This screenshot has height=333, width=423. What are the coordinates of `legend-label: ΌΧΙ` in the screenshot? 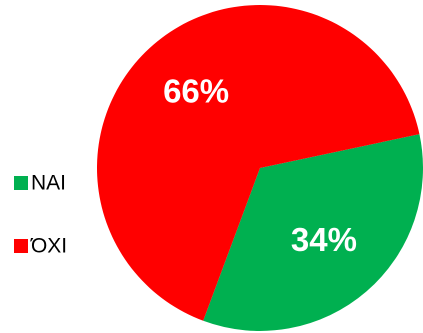 It's located at (48, 246).